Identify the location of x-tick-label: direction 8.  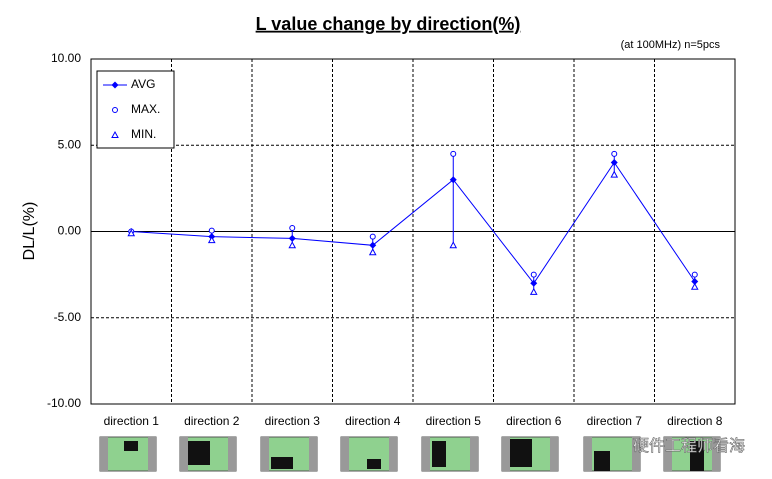
(695, 421).